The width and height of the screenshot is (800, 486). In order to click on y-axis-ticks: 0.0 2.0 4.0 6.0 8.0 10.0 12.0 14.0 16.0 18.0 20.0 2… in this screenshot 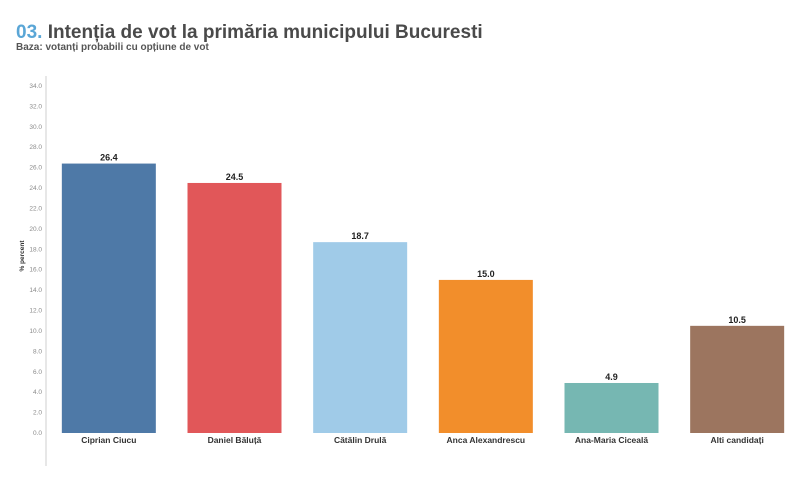, I will do `click(35, 260)`.